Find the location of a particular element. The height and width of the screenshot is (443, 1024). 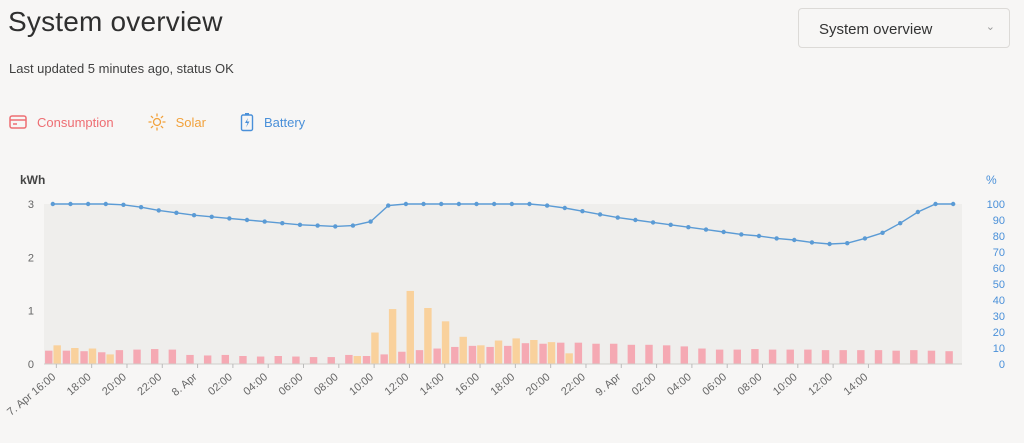

y-right-tick: 10 is located at coordinates (999, 349).